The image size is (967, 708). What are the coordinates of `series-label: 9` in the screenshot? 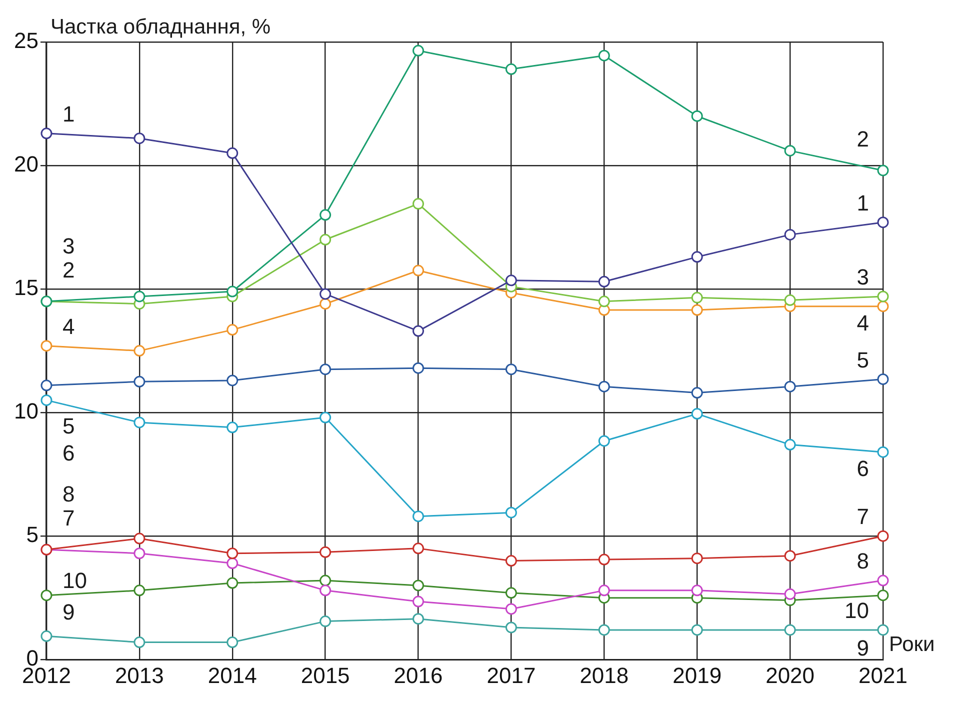 It's located at (68, 611).